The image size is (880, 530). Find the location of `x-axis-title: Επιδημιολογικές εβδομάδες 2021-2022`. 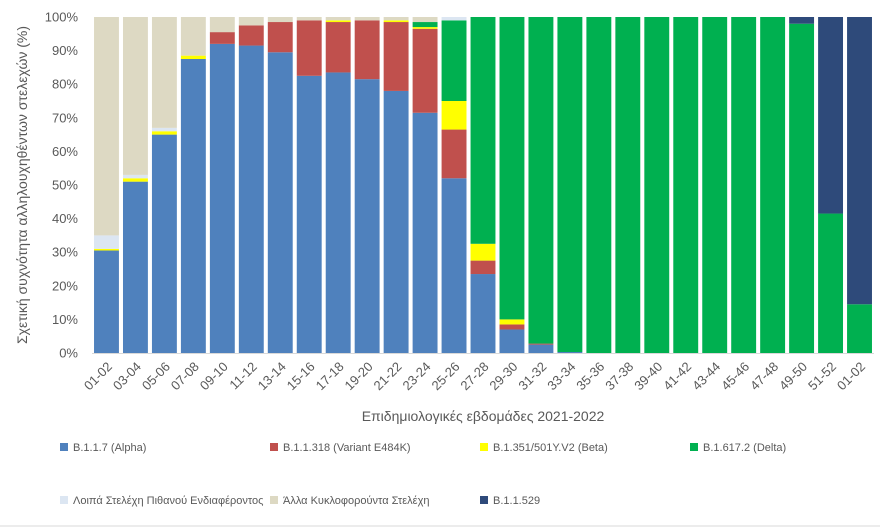

x-axis-title: Επιδημιολογικές εβδομάδες 2021-2022 is located at coordinates (483, 416).